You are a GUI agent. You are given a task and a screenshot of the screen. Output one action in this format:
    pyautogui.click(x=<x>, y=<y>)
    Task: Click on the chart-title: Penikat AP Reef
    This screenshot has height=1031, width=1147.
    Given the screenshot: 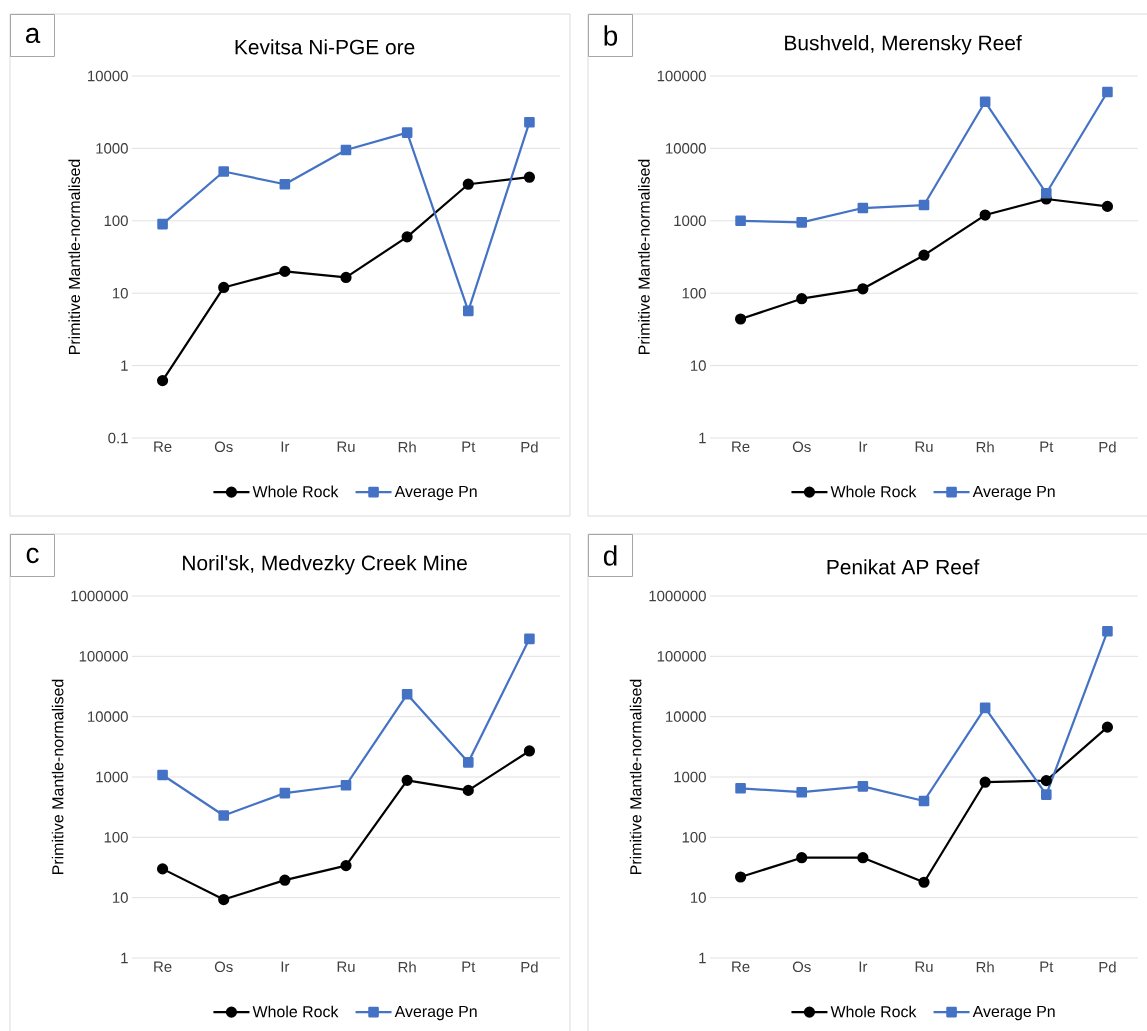 What is the action you would take?
    pyautogui.click(x=903, y=567)
    